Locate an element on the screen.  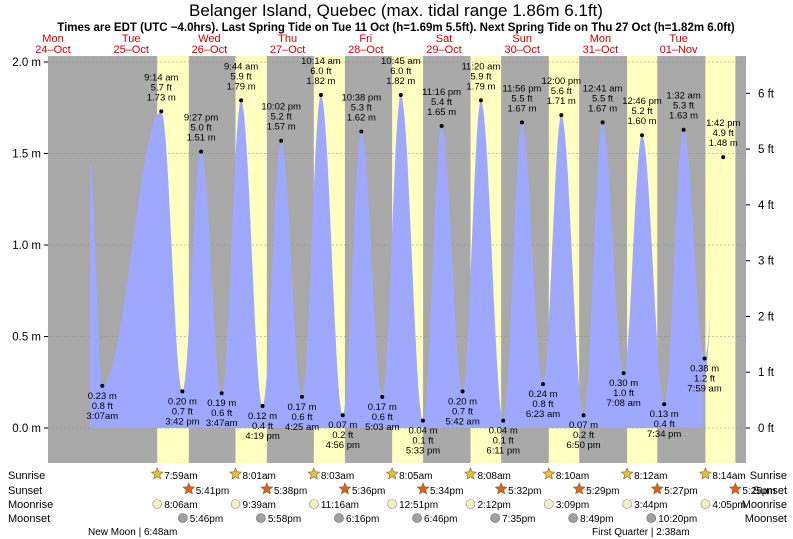
low-tide-label: 0.17 m is located at coordinates (301, 407).